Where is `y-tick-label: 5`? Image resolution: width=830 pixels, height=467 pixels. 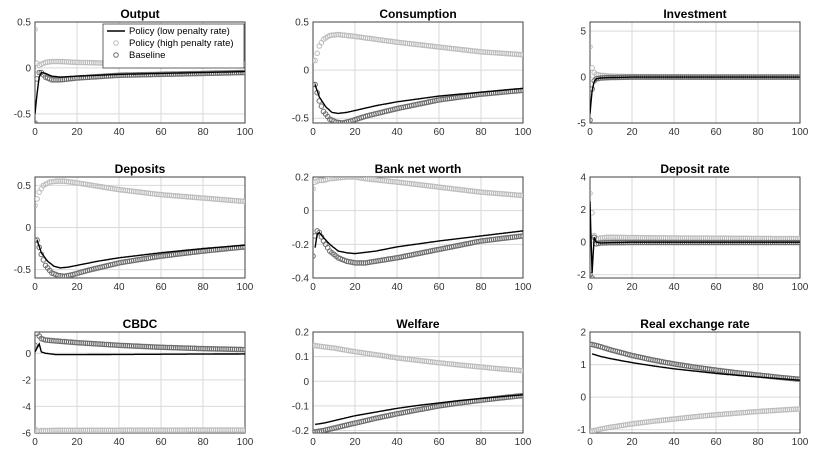
y-tick-label: 5 is located at coordinates (583, 32).